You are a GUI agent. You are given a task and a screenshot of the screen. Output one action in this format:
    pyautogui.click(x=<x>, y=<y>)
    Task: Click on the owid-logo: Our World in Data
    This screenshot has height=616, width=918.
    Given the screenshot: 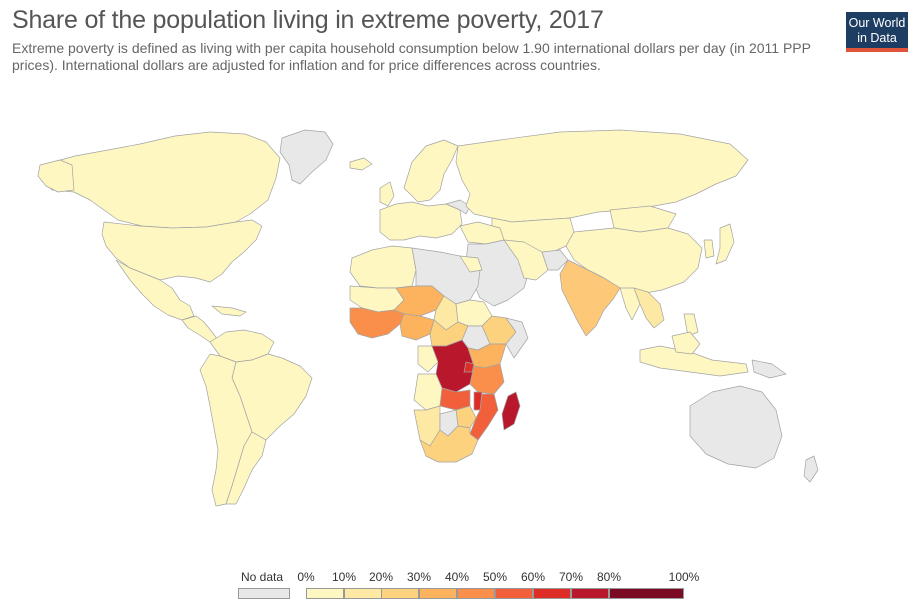 What is the action you would take?
    pyautogui.click(x=877, y=32)
    